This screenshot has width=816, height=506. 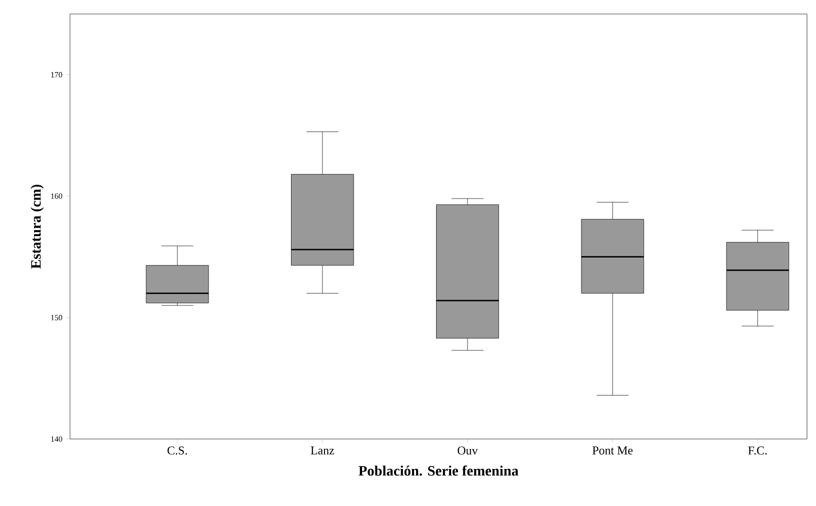 What do you see at coordinates (612, 450) in the screenshot?
I see `x-tick-label: Pont Me` at bounding box center [612, 450].